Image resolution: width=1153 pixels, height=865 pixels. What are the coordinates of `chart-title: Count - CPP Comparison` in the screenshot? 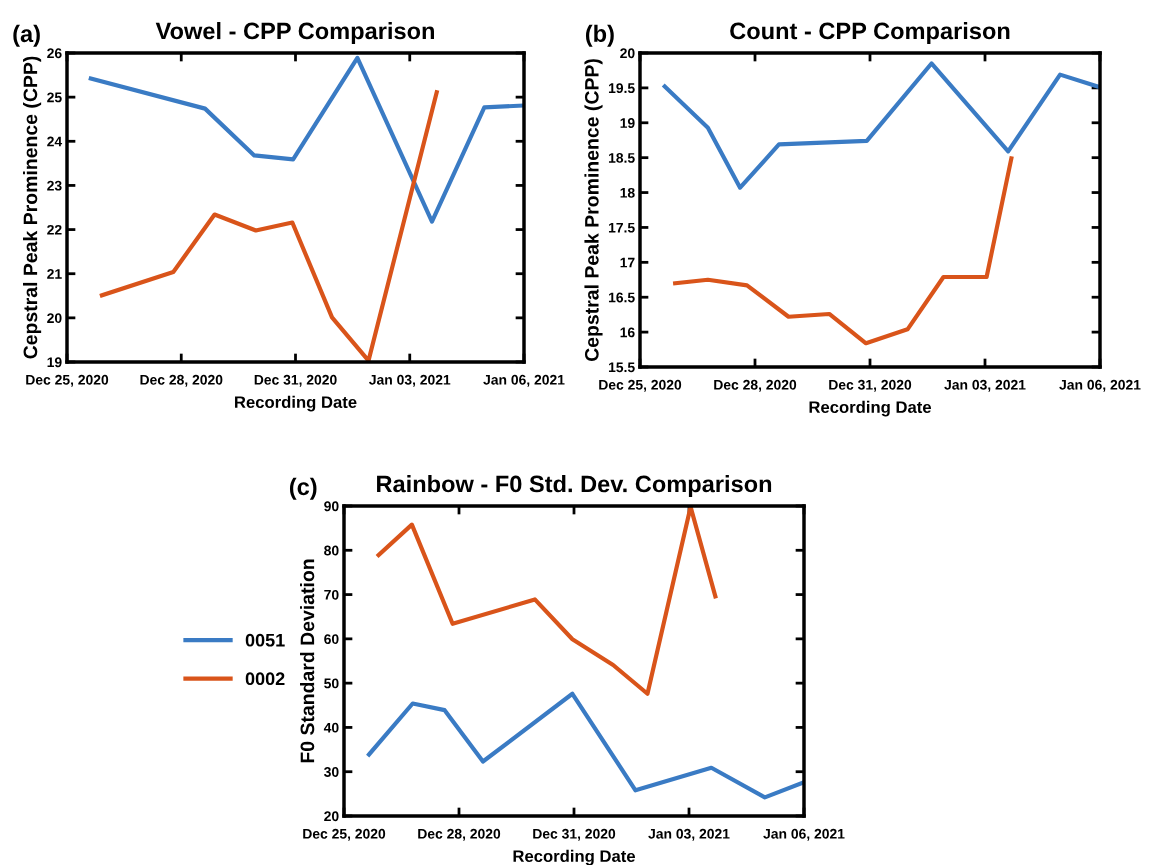 It's located at (870, 33).